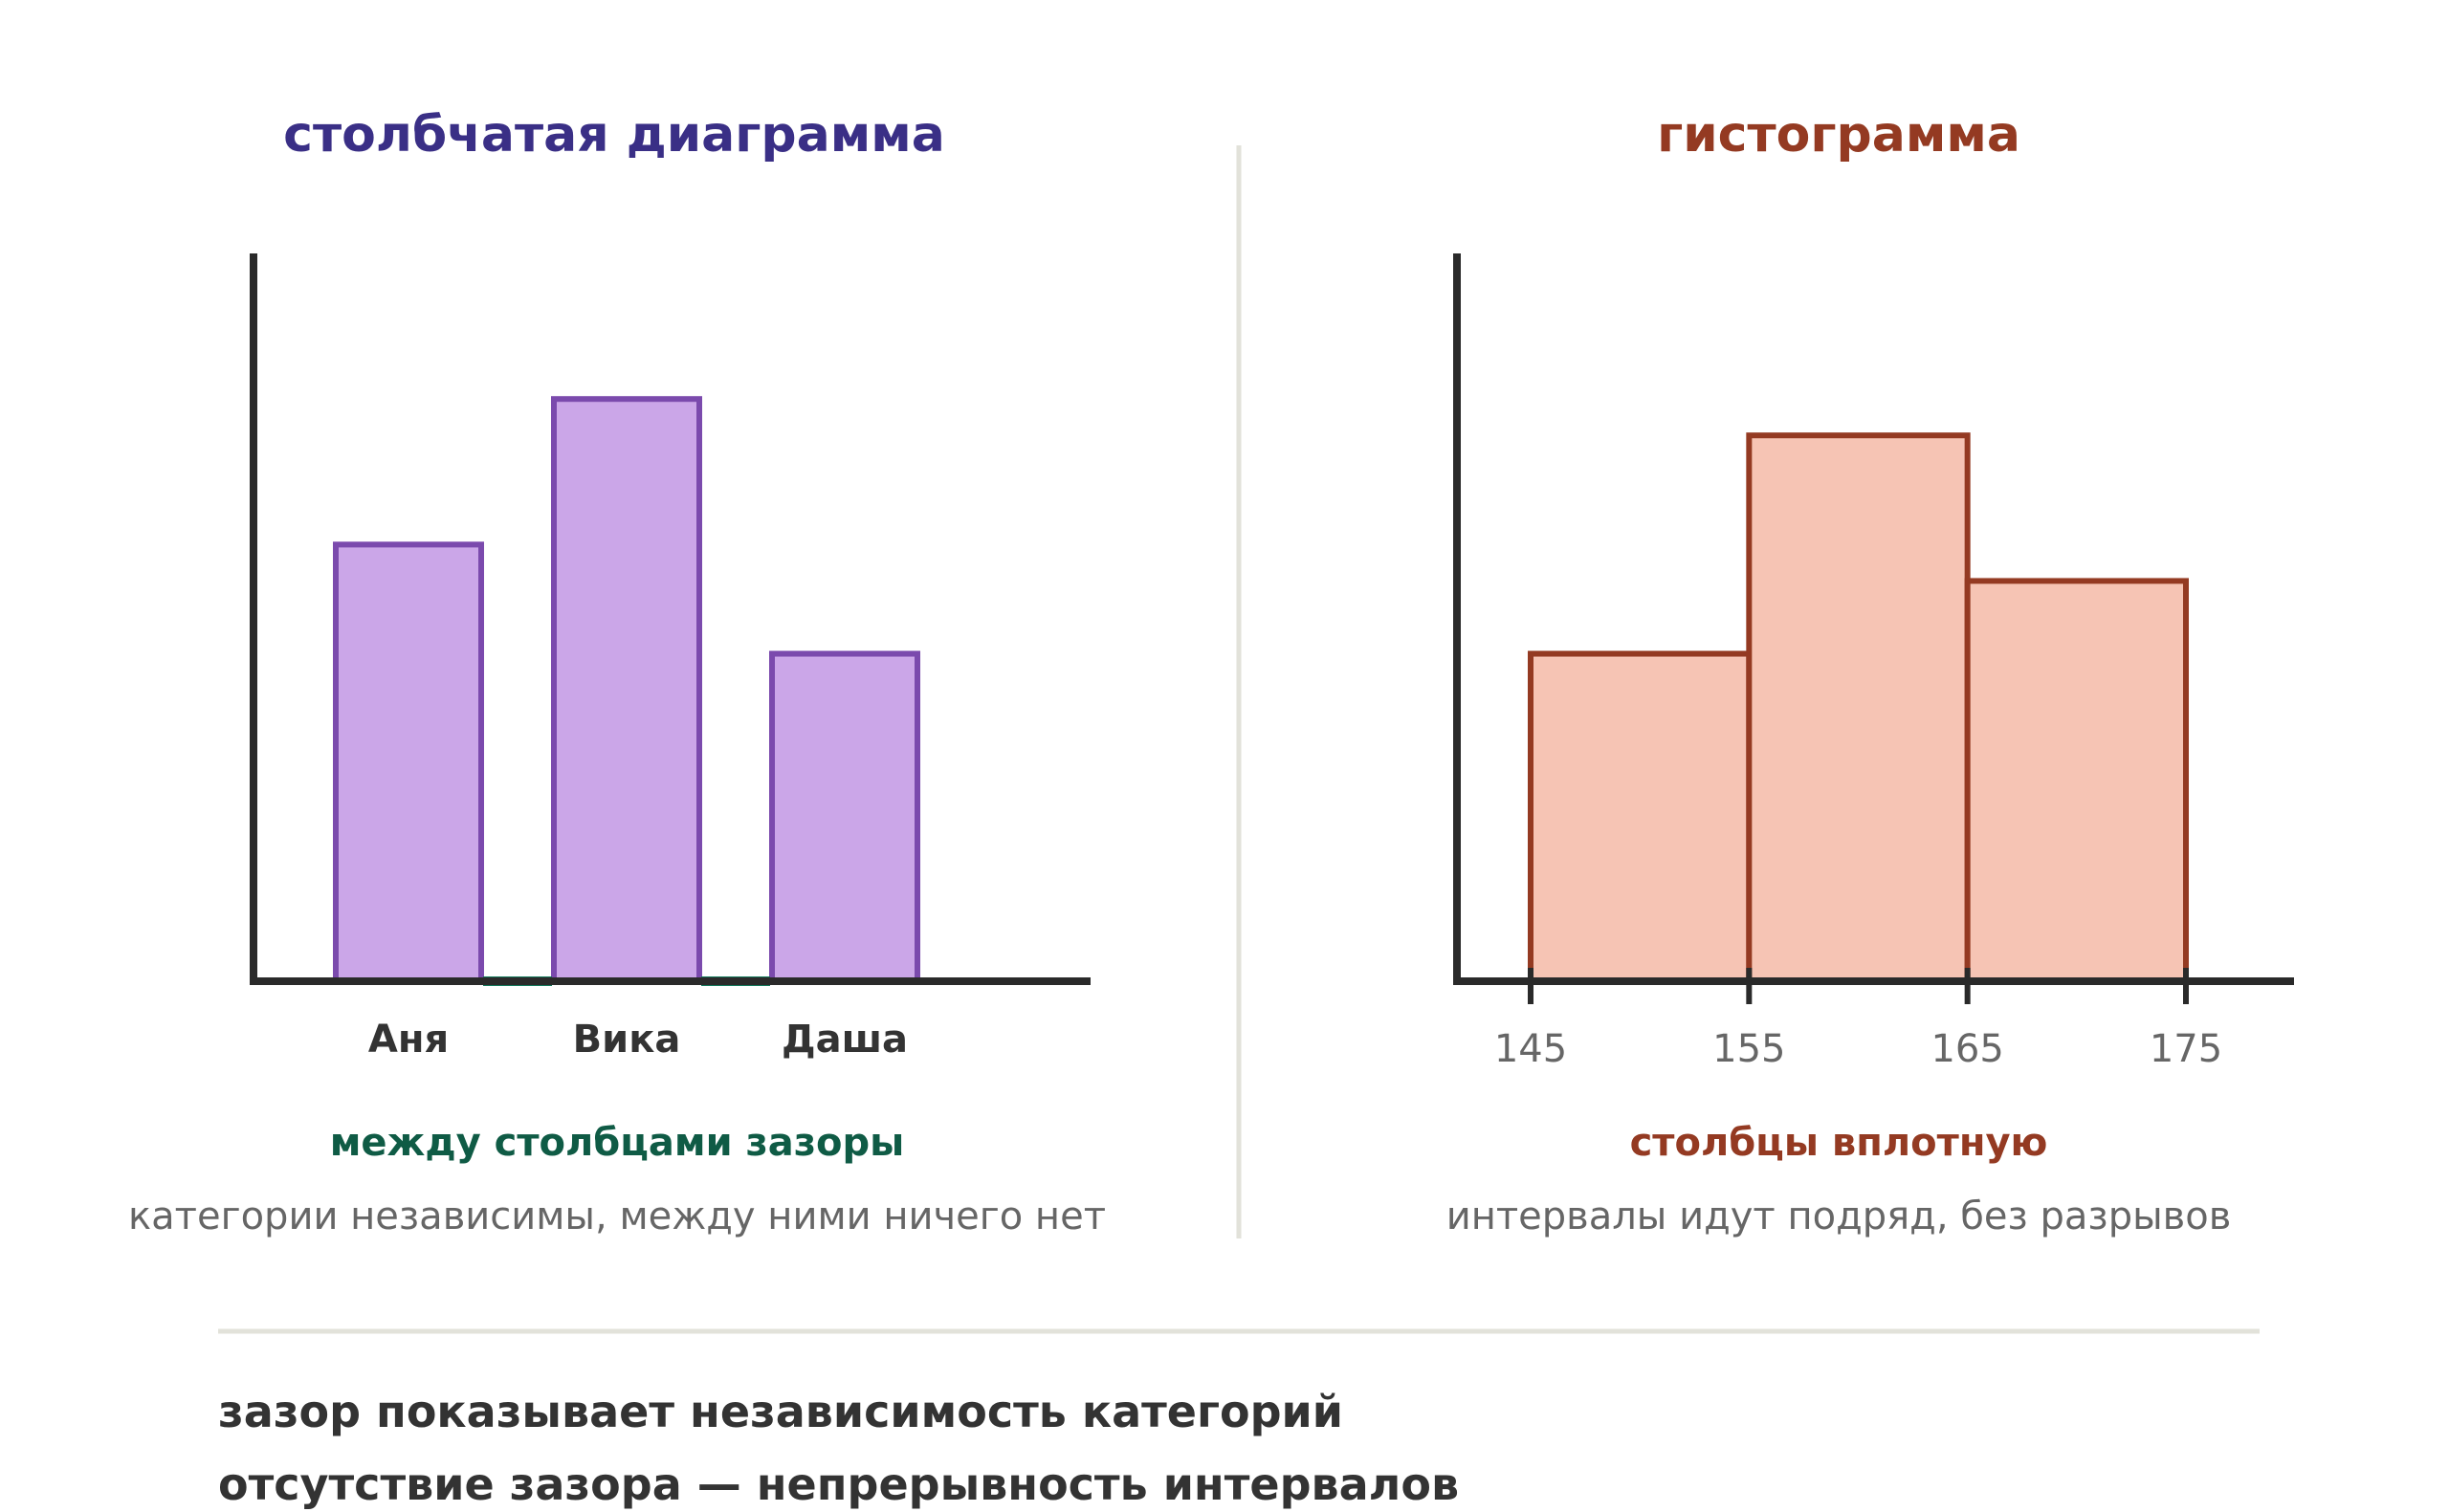 Image resolution: width=2449 pixels, height=1512 pixels. What do you see at coordinates (1839, 1143) in the screenshot?
I see `histogram-caption: столбцы вплотную` at bounding box center [1839, 1143].